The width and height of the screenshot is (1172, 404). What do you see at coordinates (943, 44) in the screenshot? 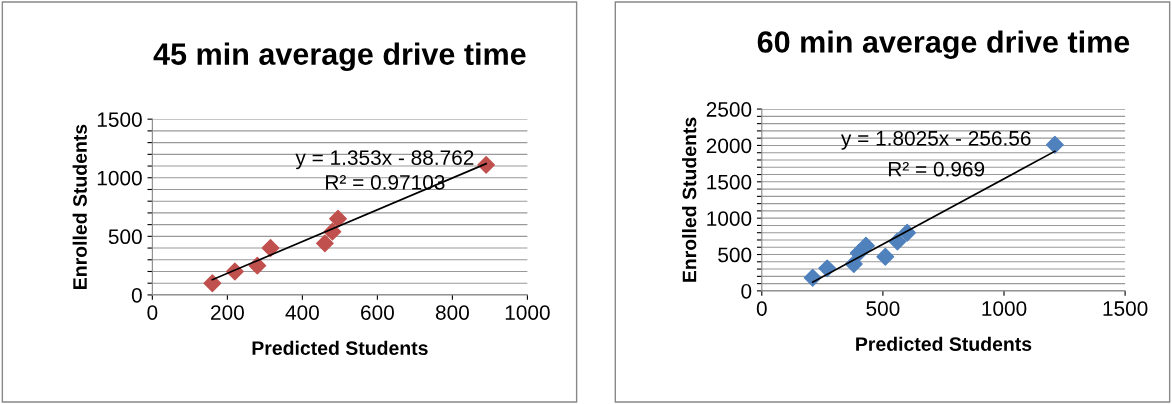
I see `chart-title: 60 min average drive time` at bounding box center [943, 44].